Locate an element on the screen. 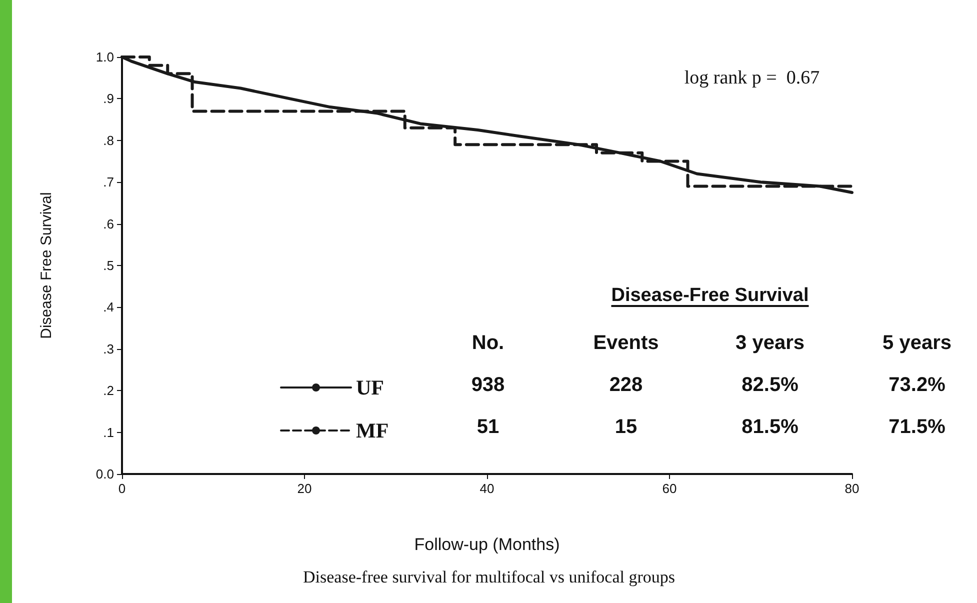 This screenshot has height=603, width=977. x-axis-title: Follow-up (Months) is located at coordinates (487, 544).